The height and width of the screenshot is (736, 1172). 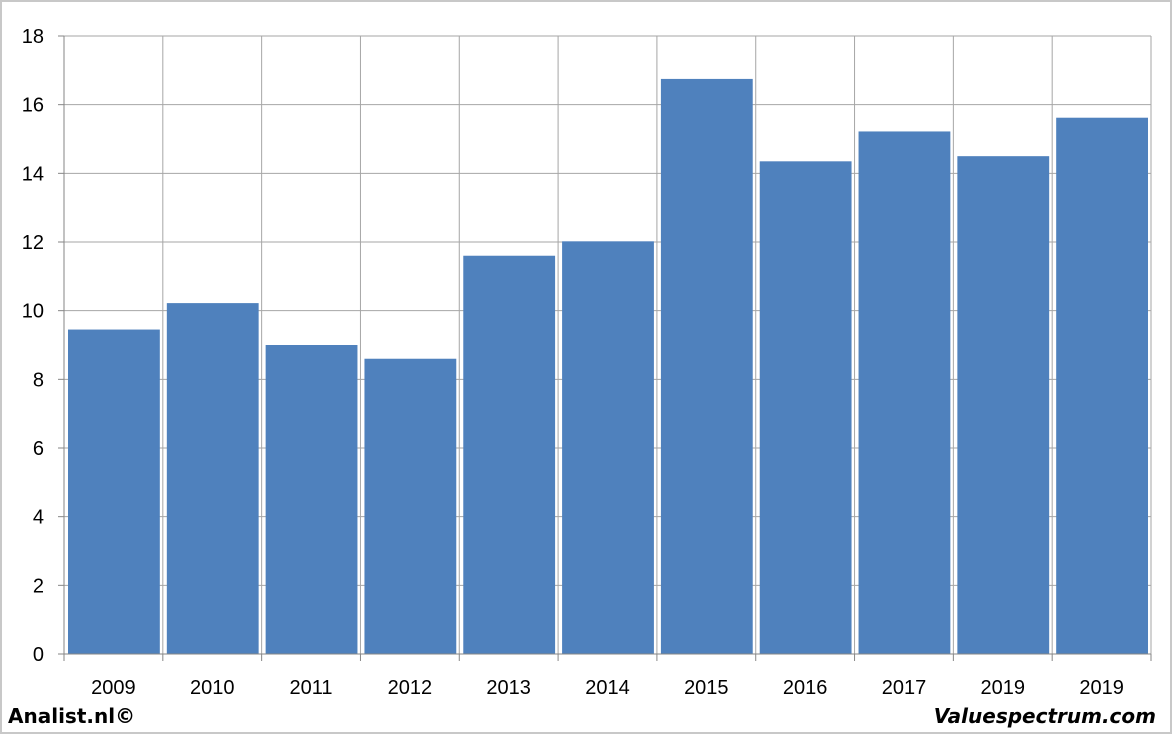 What do you see at coordinates (706, 366) in the screenshot?
I see `bar-2015` at bounding box center [706, 366].